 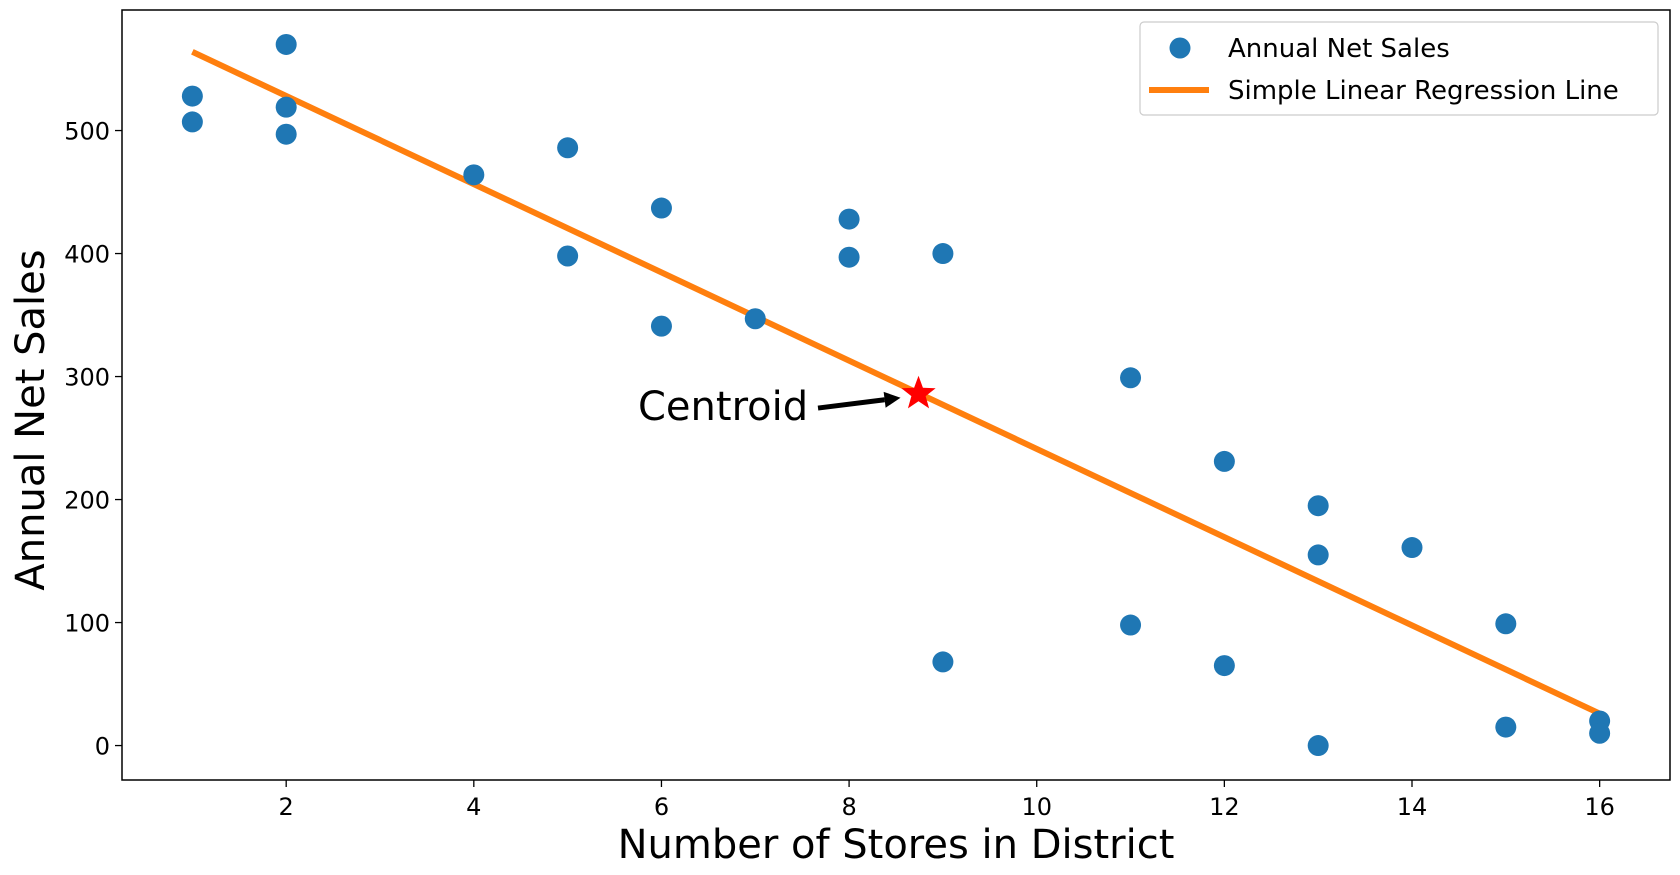 I want to click on y-tick-label: 300, so click(x=87, y=378).